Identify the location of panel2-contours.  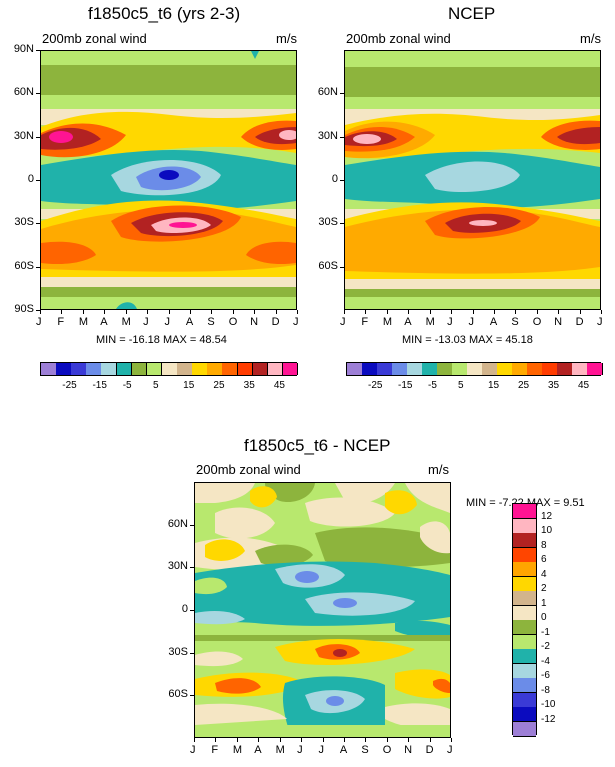
(472, 180).